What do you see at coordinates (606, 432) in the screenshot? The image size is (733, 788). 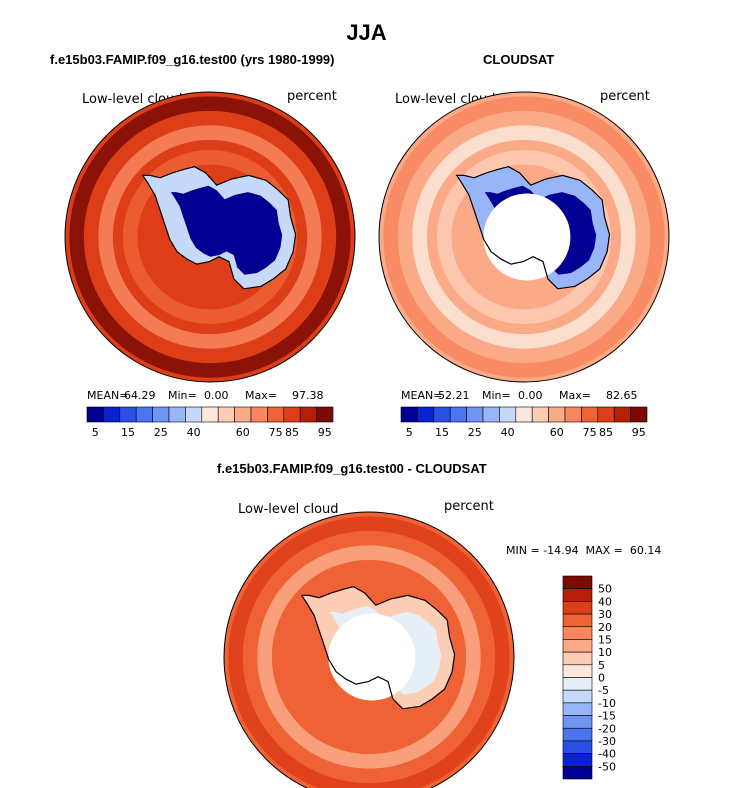 I see `colorbar-2-tick-label: 85` at bounding box center [606, 432].